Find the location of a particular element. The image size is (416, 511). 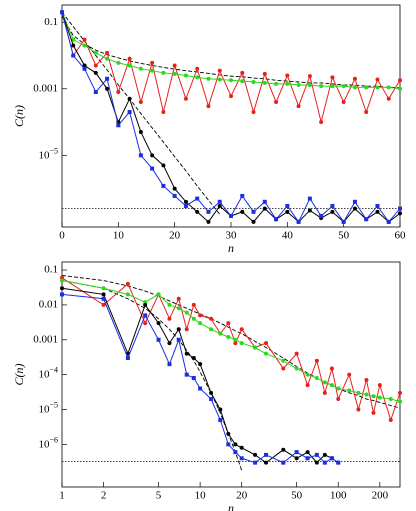

y-tick-label: 0.001 is located at coordinates (45, 339).